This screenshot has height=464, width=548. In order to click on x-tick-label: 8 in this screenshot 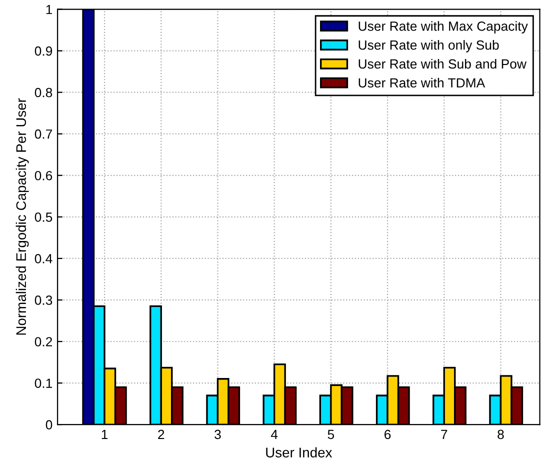, I will do `click(501, 435)`.